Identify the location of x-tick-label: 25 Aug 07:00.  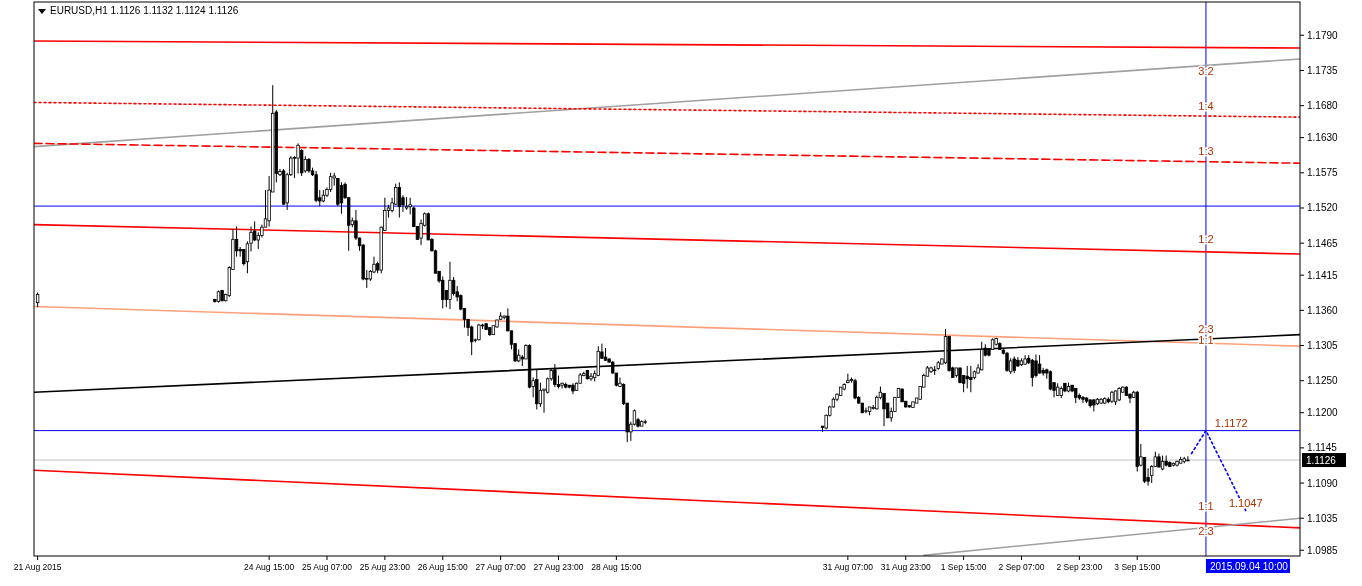
(327, 567).